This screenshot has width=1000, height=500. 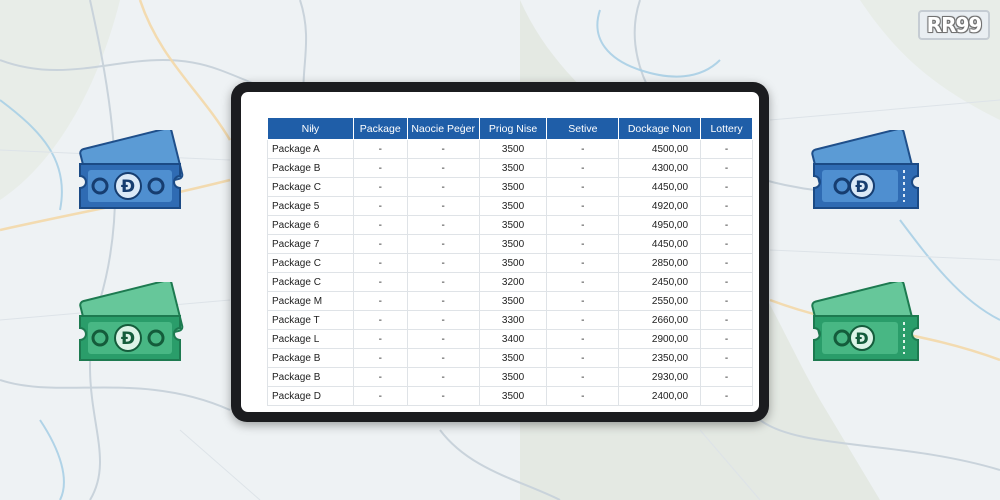 I want to click on table-row: Package C - -3200-2450,00-, so click(x=510, y=282).